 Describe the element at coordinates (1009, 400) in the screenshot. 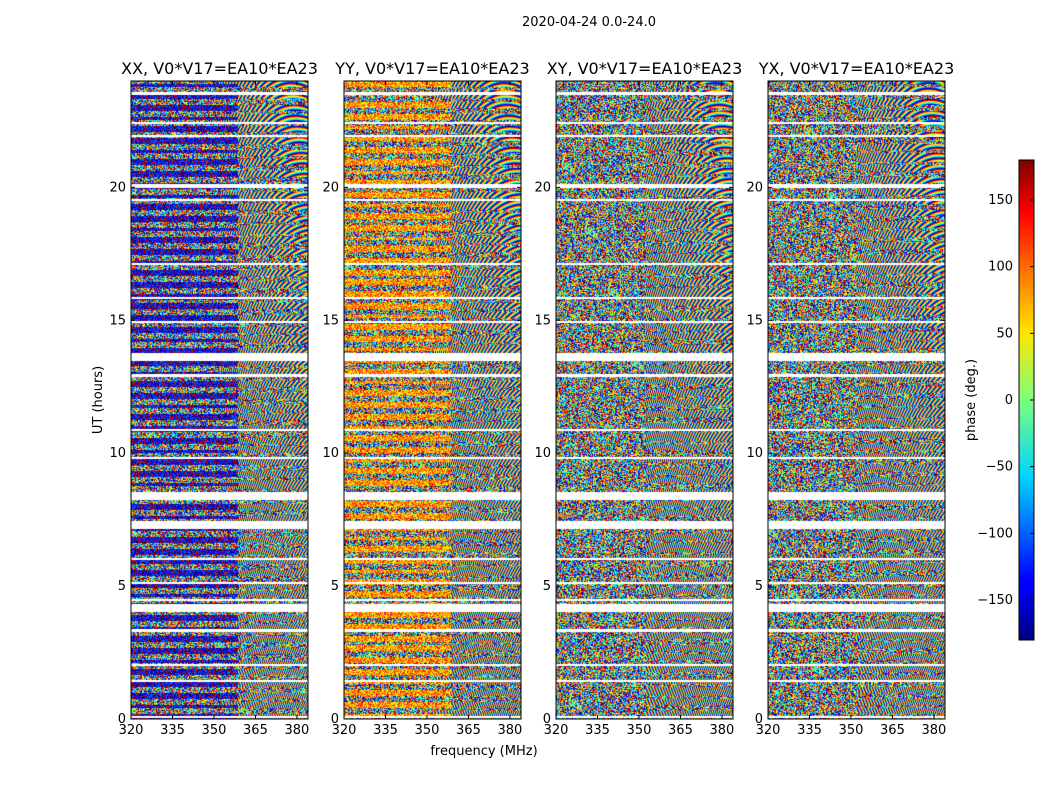

I see `colorbar-tick-label: 0` at that location.